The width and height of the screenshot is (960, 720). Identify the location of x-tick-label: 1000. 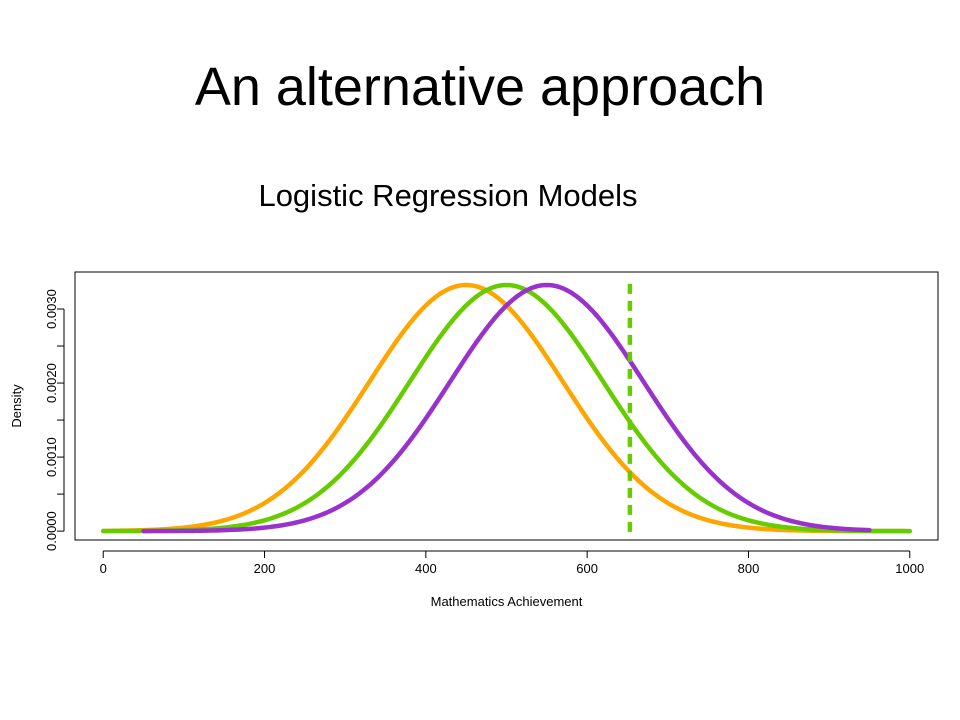
(909, 568).